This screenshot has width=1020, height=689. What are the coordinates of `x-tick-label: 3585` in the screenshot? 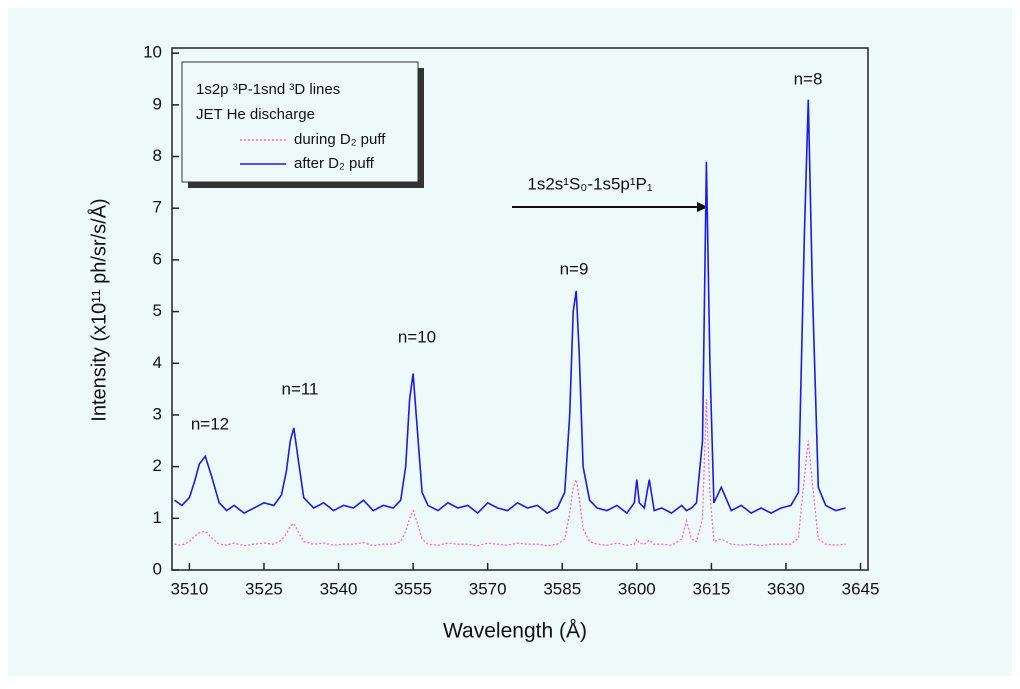 It's located at (562, 588).